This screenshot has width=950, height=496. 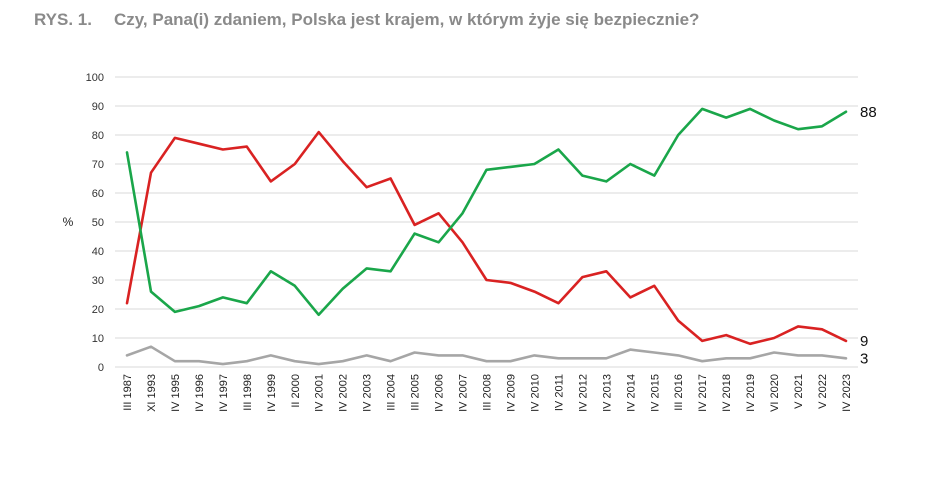 What do you see at coordinates (655, 393) in the screenshot?
I see `x-tick-label: IV 2015` at bounding box center [655, 393].